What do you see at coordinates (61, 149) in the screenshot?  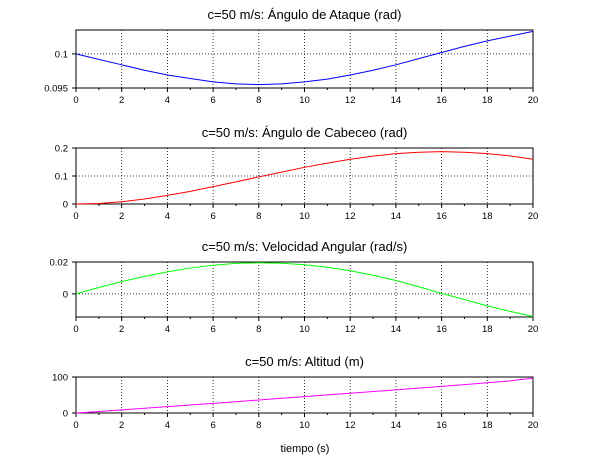 I see `y-tick-label: 0.2` at bounding box center [61, 149].